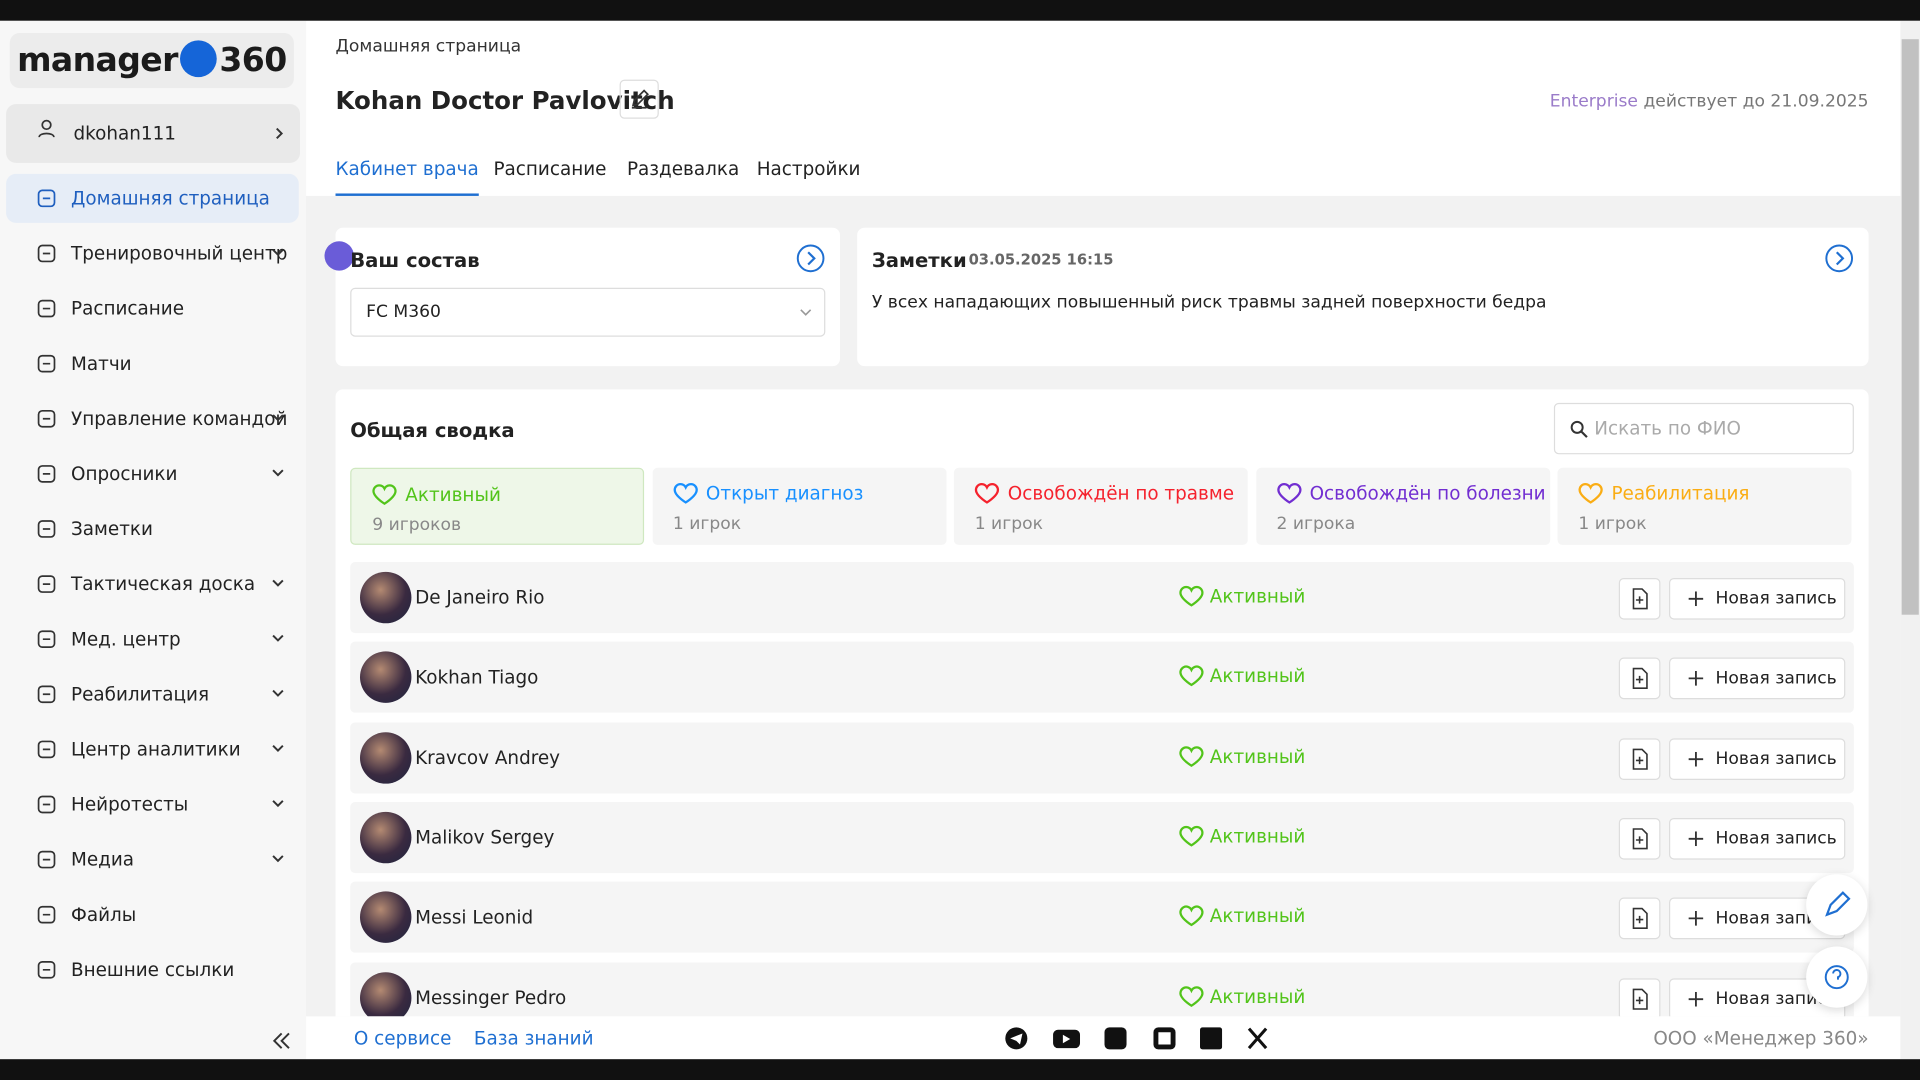  I want to click on nav-item: Домашняя страница, so click(152, 198).